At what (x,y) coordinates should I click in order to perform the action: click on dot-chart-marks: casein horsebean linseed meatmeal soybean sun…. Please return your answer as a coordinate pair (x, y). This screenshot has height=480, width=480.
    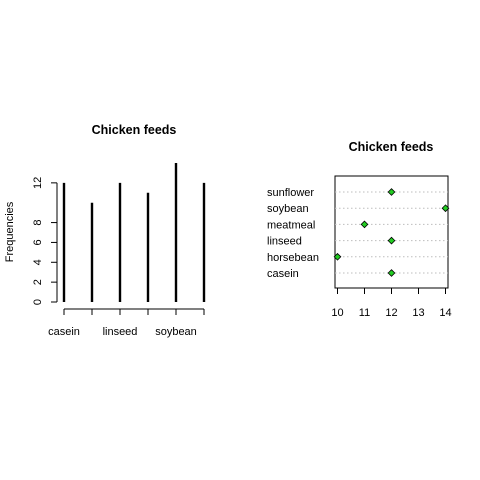
    Looking at the image, I should click on (359, 253).